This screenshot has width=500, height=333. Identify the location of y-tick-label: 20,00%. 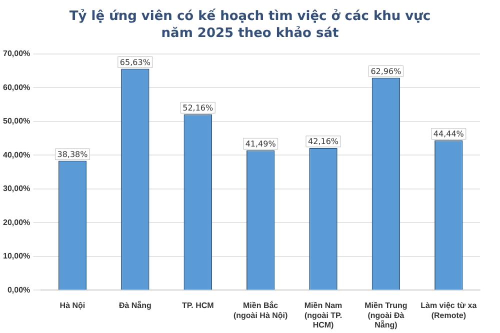
(16, 222).